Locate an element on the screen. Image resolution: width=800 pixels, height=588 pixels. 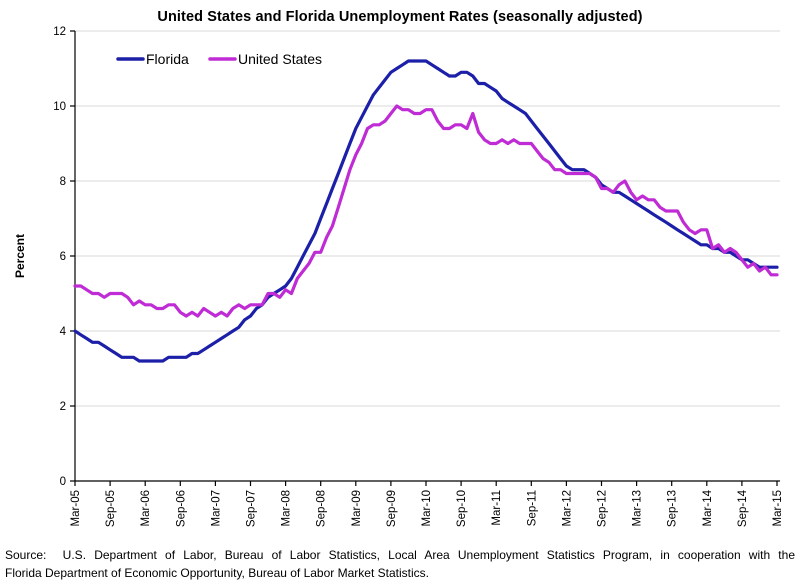
x-tick-label: Mar-08 is located at coordinates (287, 508).